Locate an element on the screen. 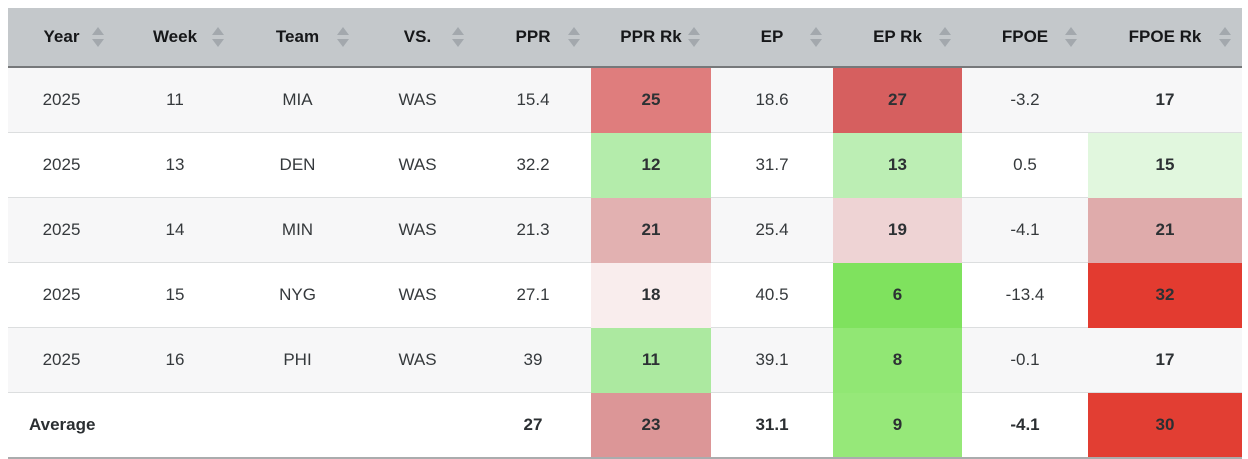 This screenshot has height=459, width=1248. ppr-rank-cell: 25 is located at coordinates (651, 100).